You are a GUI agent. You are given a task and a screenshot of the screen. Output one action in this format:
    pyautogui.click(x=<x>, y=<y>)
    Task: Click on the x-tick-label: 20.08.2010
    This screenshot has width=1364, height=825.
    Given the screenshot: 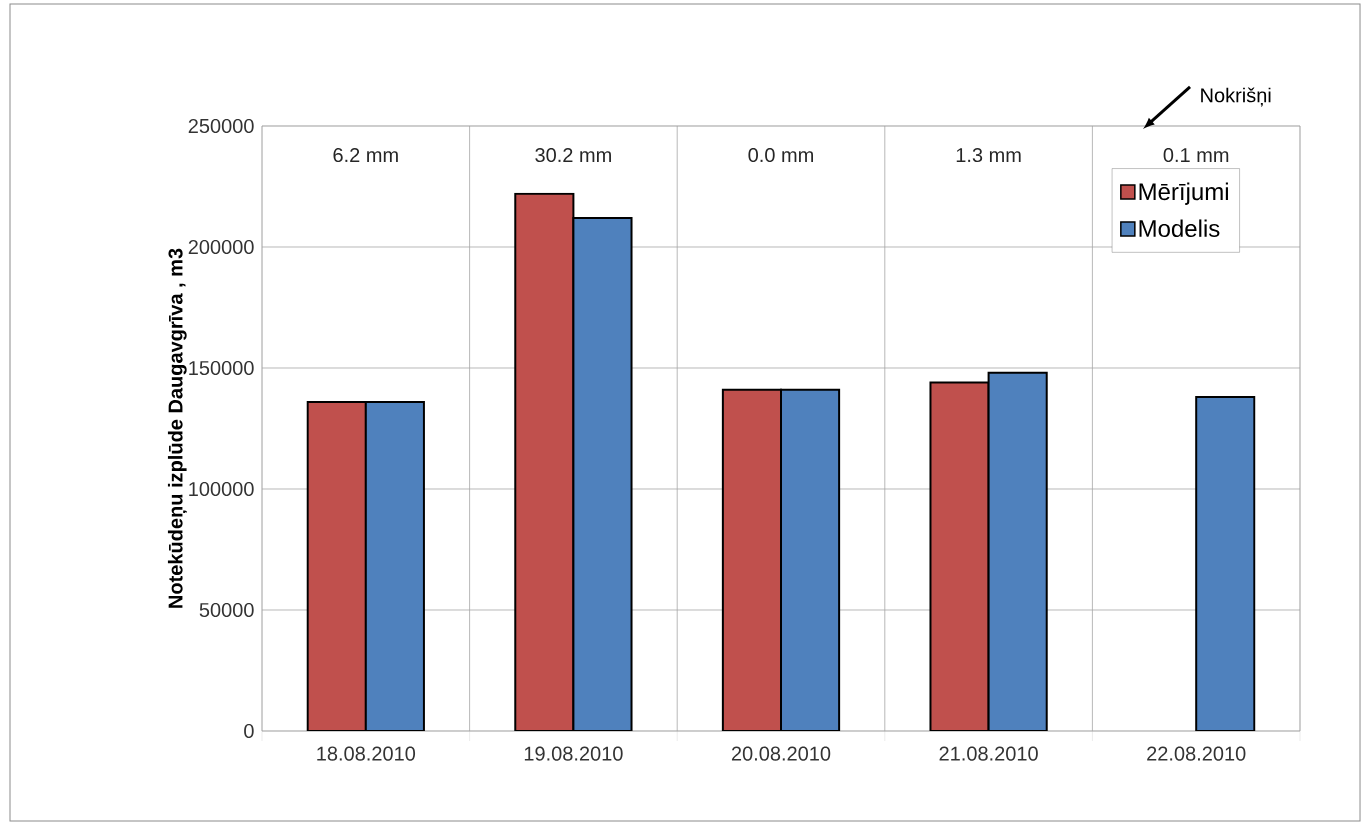 What is the action you would take?
    pyautogui.click(x=781, y=753)
    